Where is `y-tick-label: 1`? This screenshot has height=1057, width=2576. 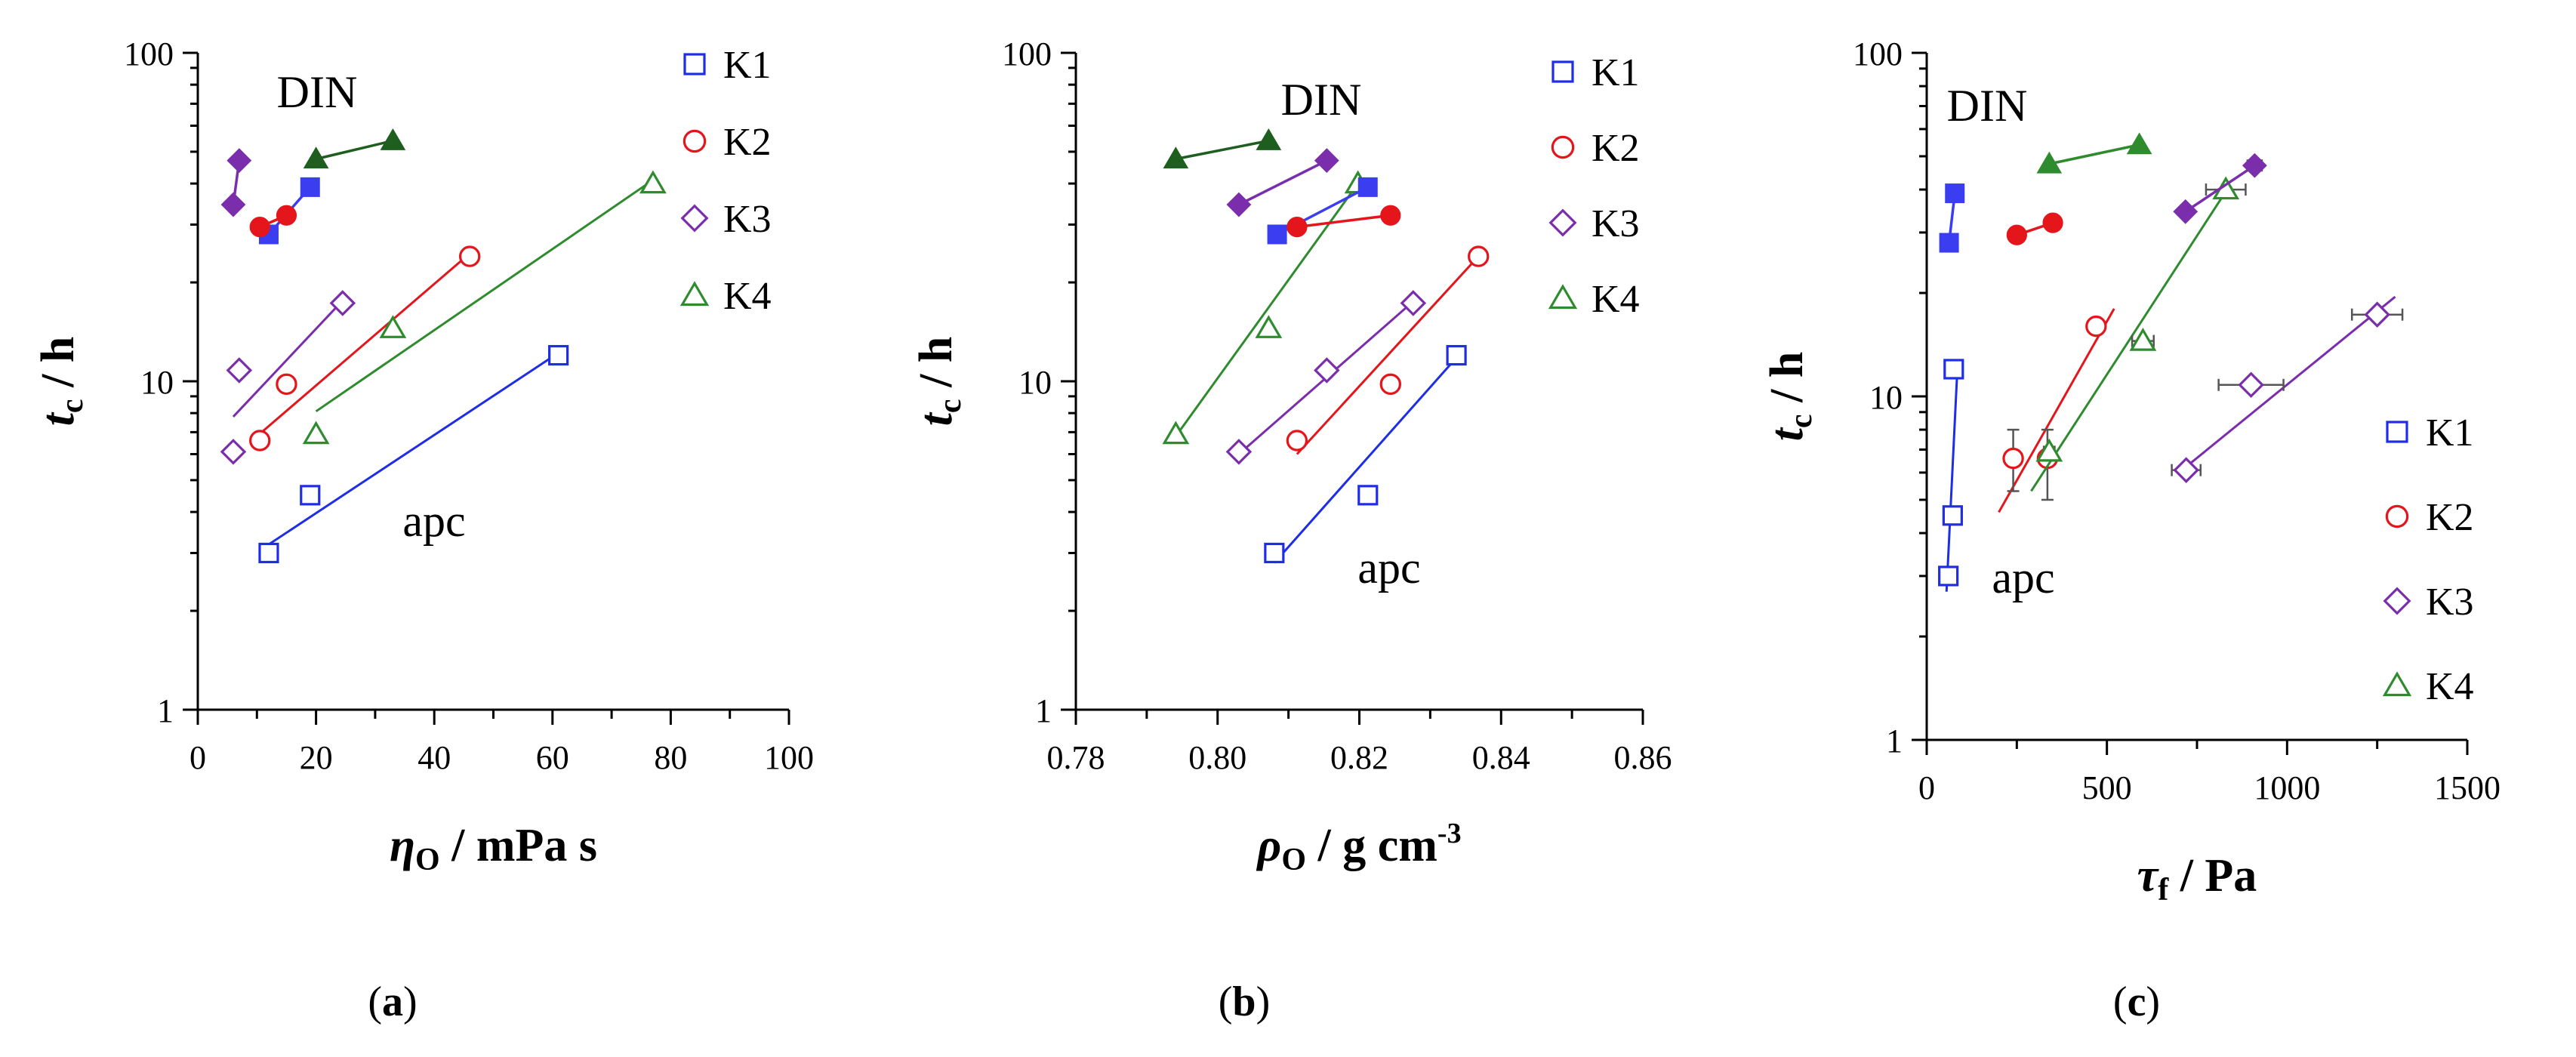
y-tick-label: 1 is located at coordinates (1043, 711).